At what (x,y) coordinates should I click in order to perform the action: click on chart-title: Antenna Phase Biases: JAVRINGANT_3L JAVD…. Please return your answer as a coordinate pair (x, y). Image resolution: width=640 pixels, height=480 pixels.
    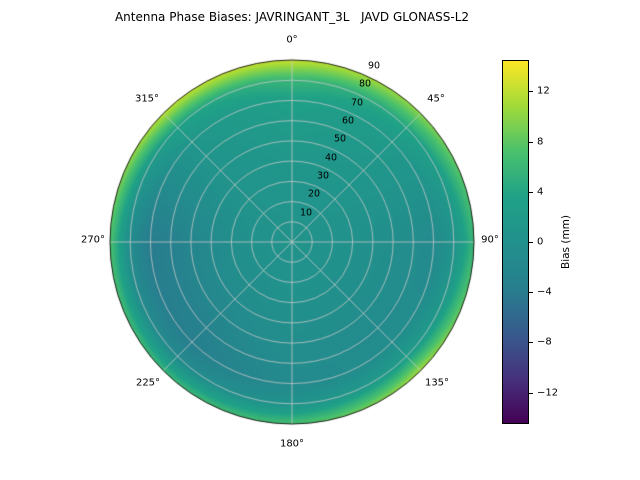
    Looking at the image, I should click on (292, 17).